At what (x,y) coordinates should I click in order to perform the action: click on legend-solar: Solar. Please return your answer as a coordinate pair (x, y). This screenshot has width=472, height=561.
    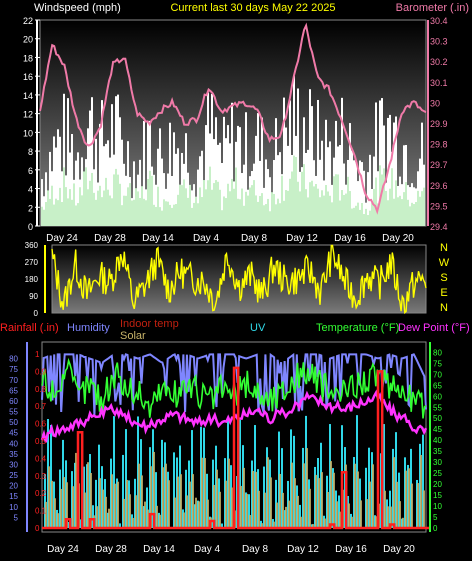
    Looking at the image, I should click on (133, 336).